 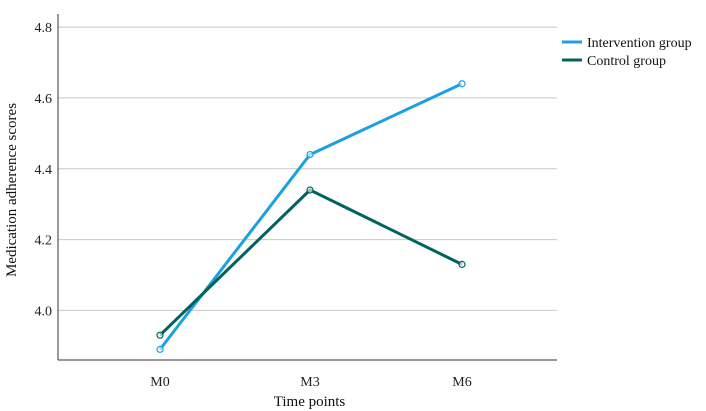 I want to click on y-tick-label: 4.2, so click(x=44, y=241).